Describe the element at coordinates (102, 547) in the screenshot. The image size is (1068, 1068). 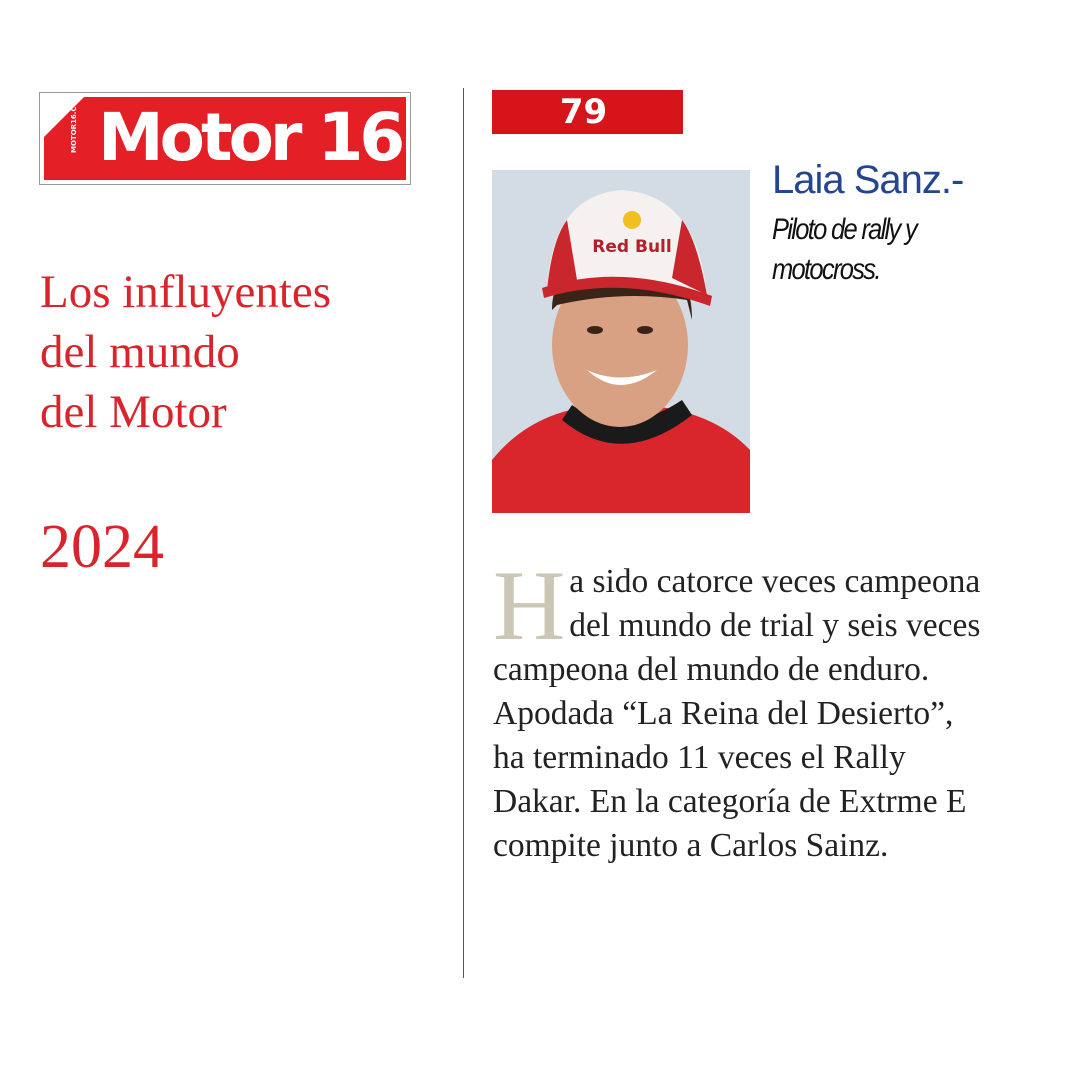
I see `year: 2024` at that location.